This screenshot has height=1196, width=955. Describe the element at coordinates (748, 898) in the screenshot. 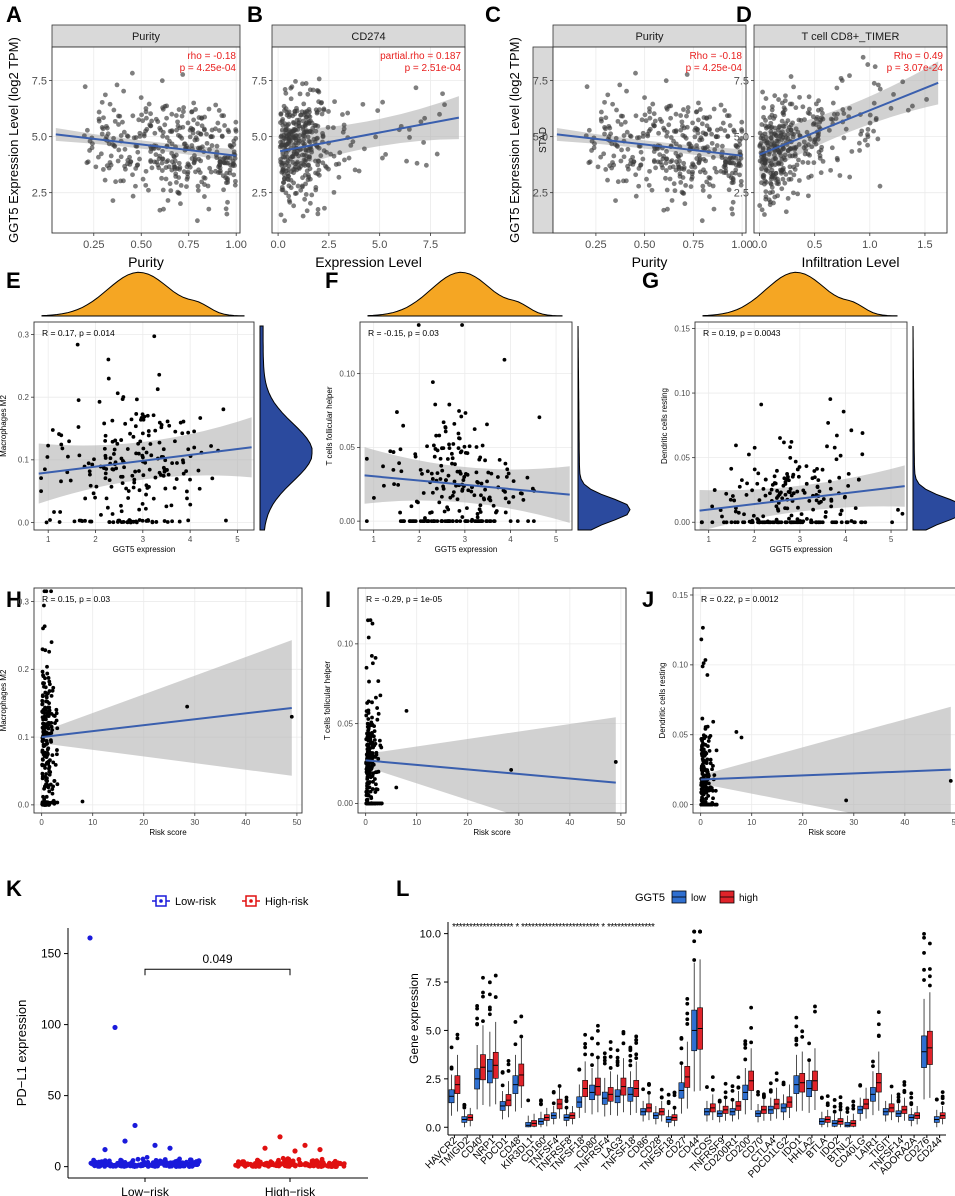

I see `legend-label: high` at that location.